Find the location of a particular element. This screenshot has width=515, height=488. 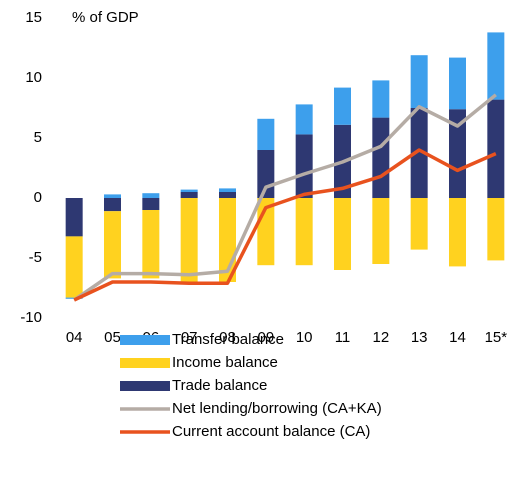

y-tick-label: 5 is located at coordinates (38, 137).